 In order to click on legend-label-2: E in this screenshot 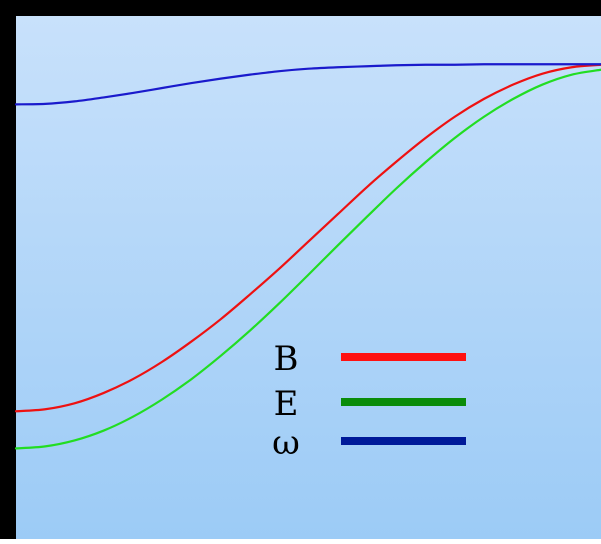, I will do `click(286, 404)`.